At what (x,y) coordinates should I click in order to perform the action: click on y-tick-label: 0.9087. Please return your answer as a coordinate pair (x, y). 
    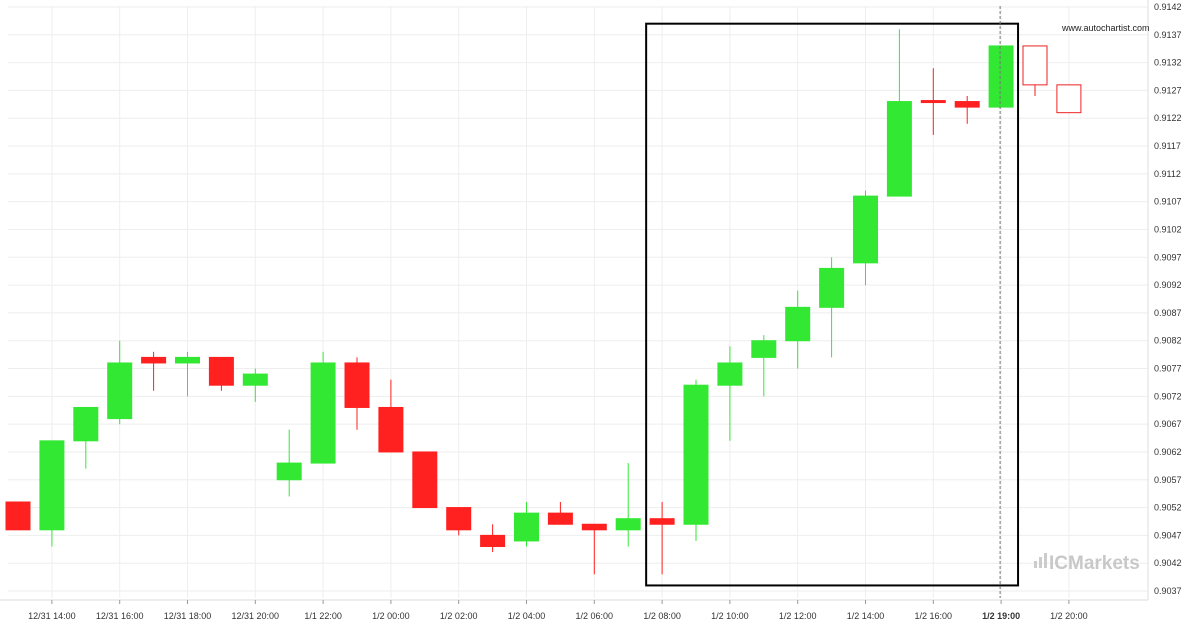
    Looking at the image, I should click on (1168, 313).